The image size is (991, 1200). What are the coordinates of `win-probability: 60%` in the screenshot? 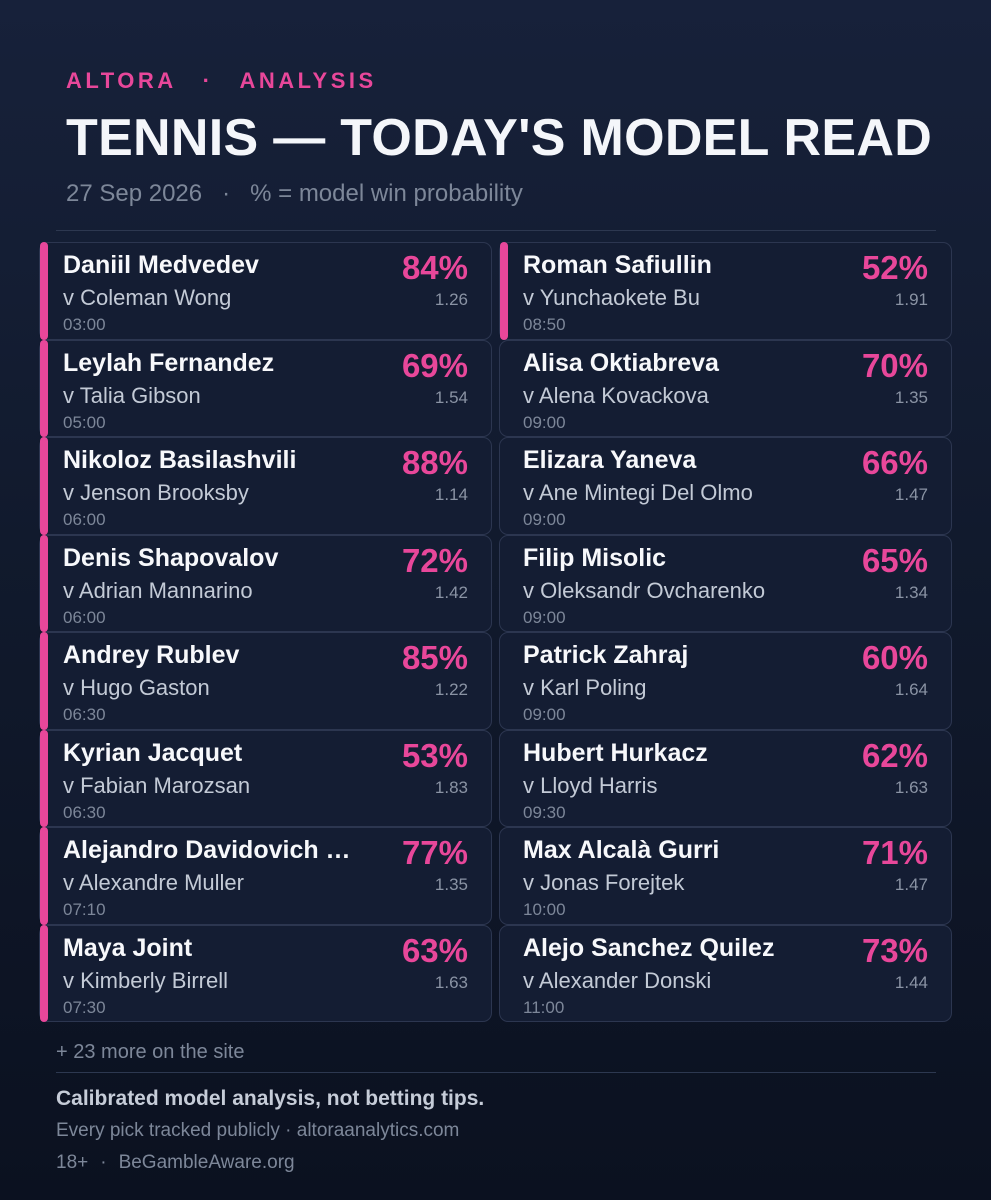 It's located at (894, 657).